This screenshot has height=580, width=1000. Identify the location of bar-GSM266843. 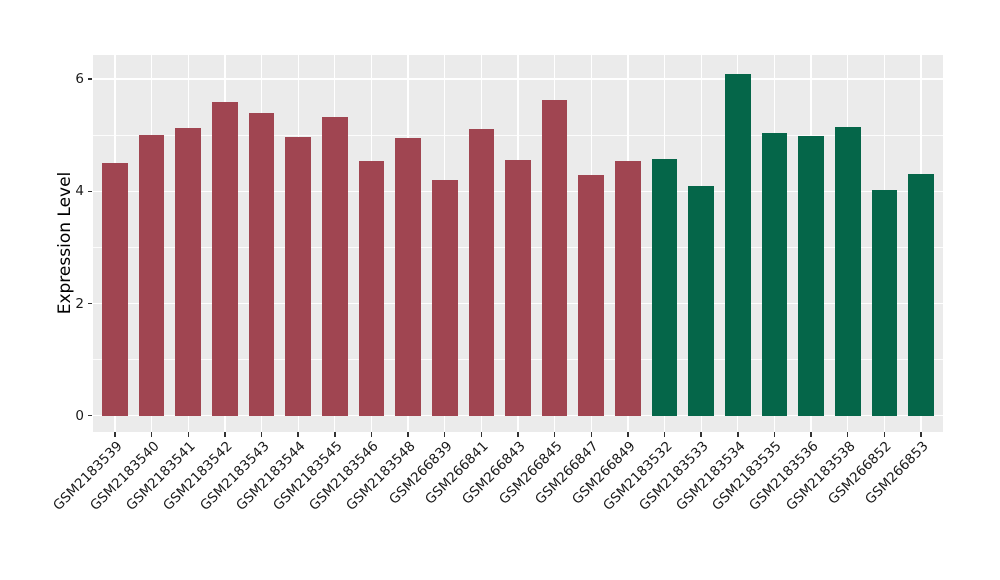
(518, 287).